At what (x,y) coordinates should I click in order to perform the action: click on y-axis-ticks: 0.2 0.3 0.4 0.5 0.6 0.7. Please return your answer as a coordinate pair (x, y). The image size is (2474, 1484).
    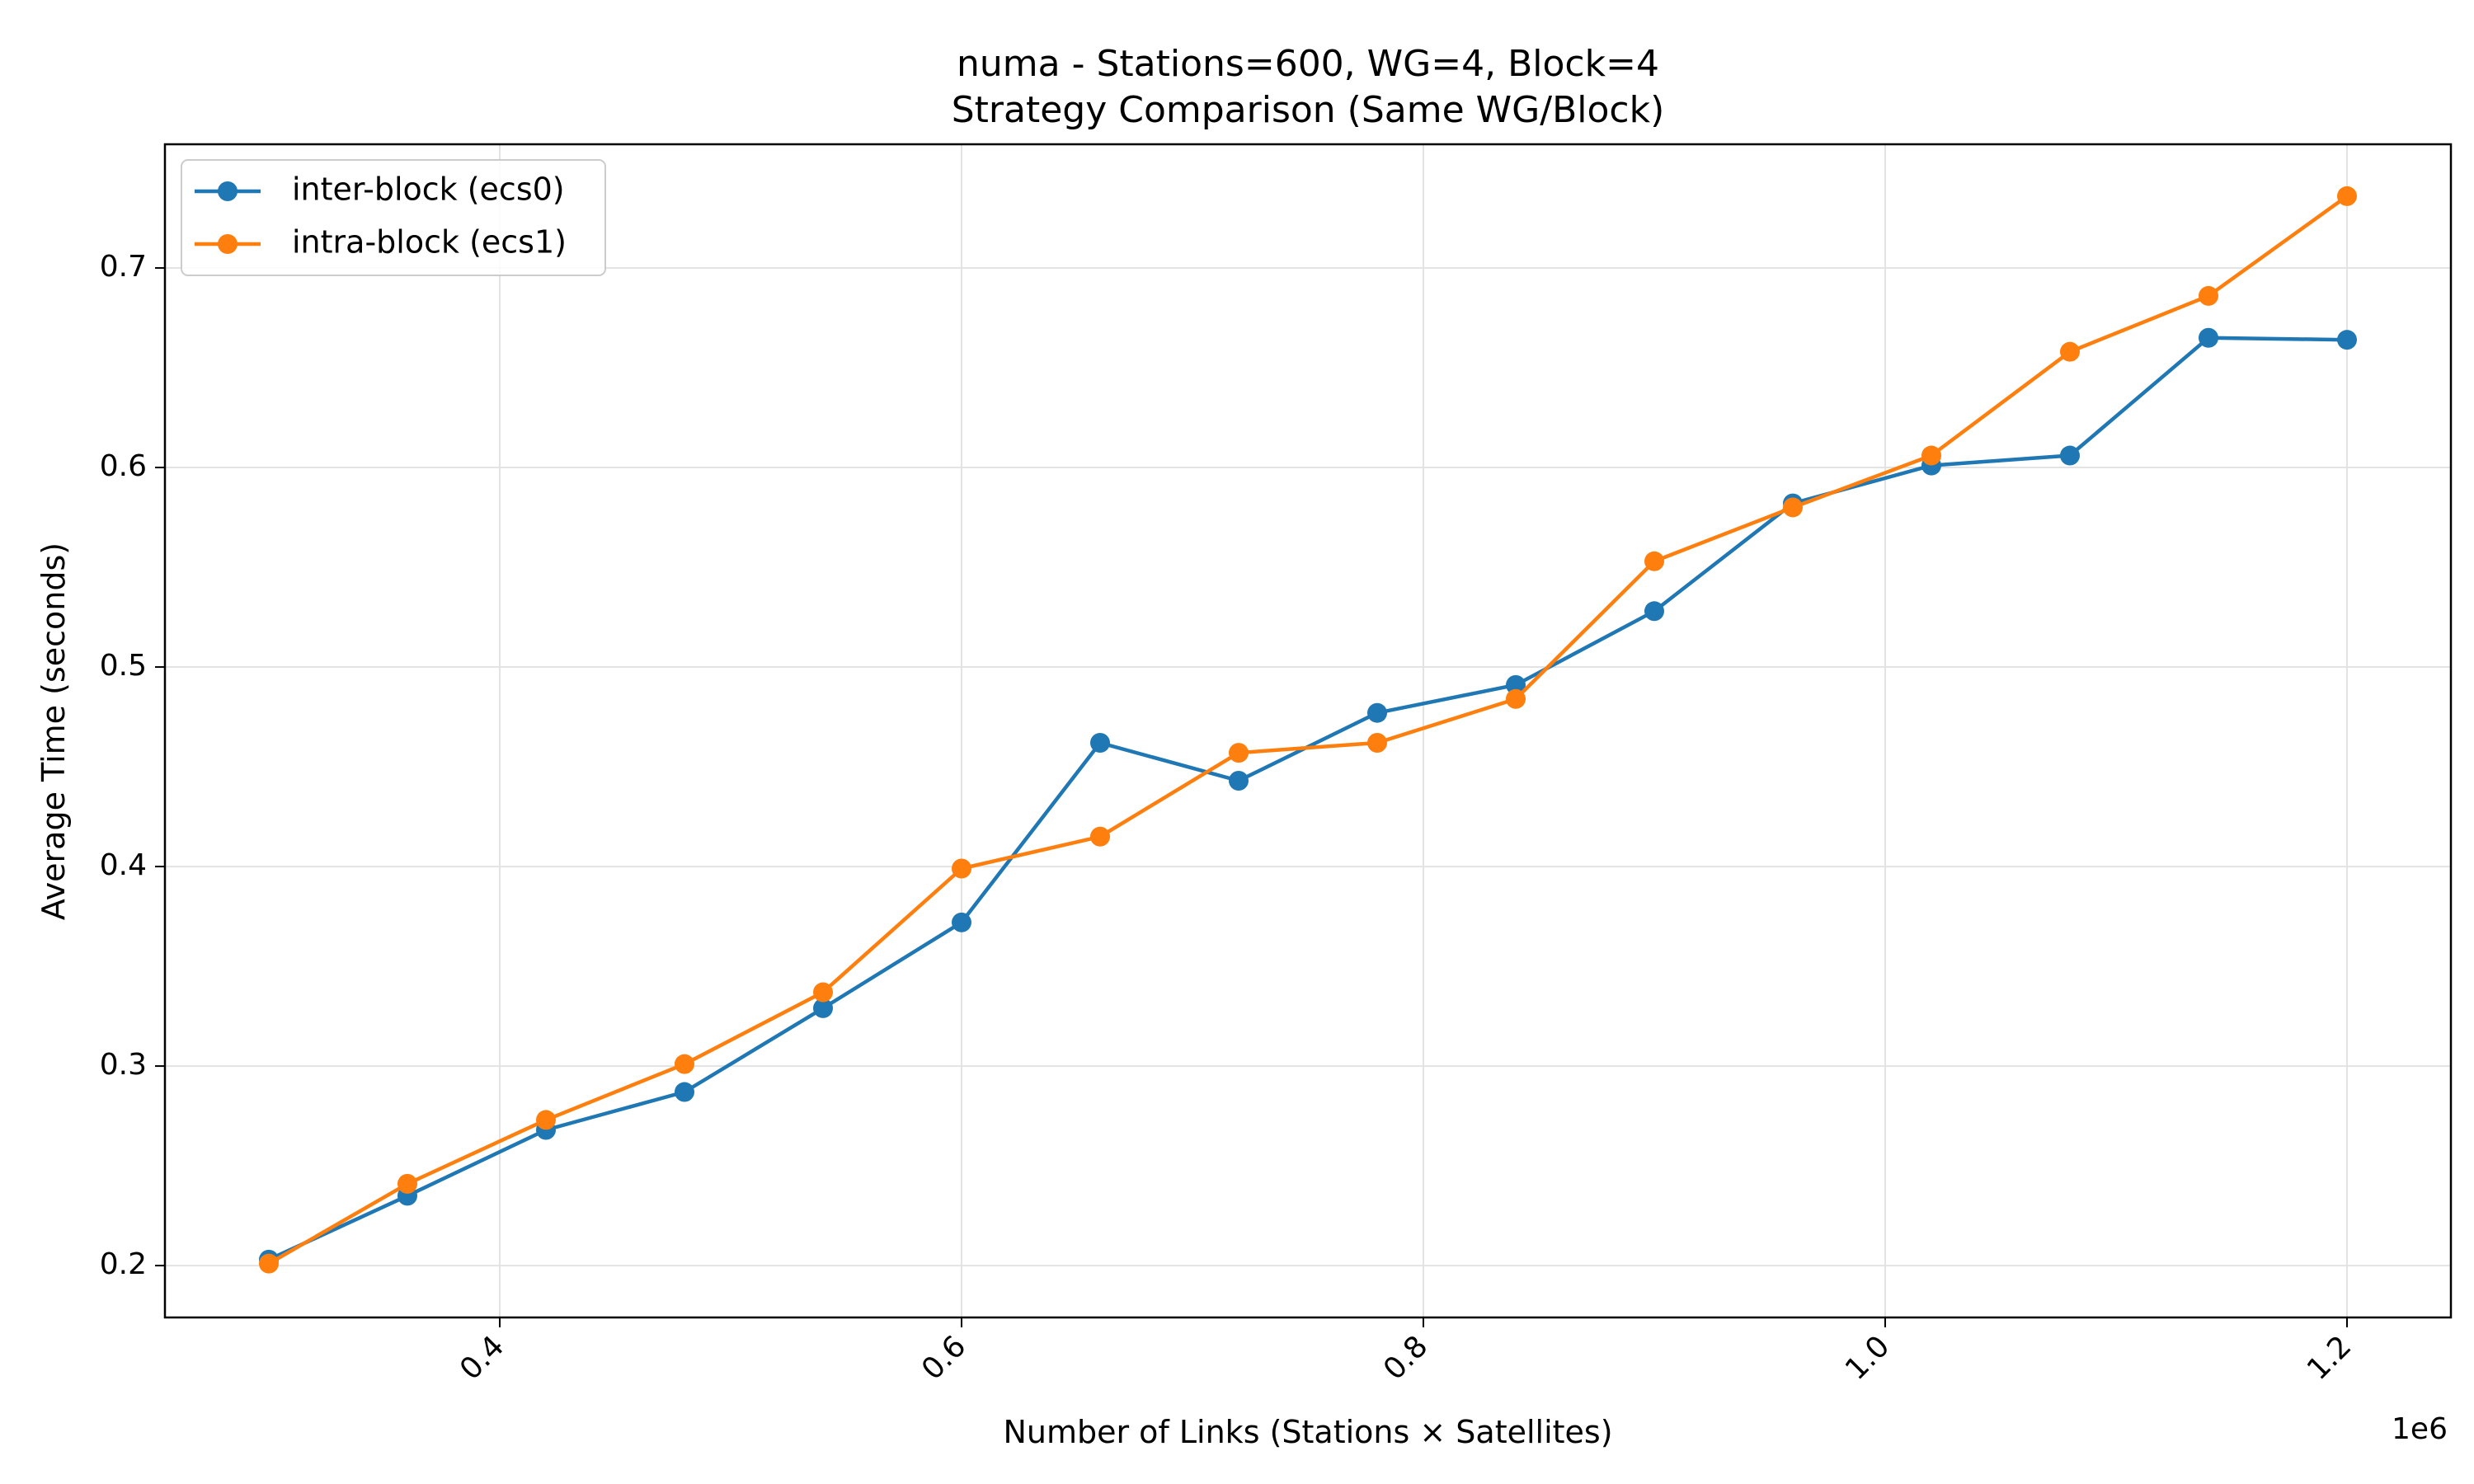
    Looking at the image, I should click on (132, 765).